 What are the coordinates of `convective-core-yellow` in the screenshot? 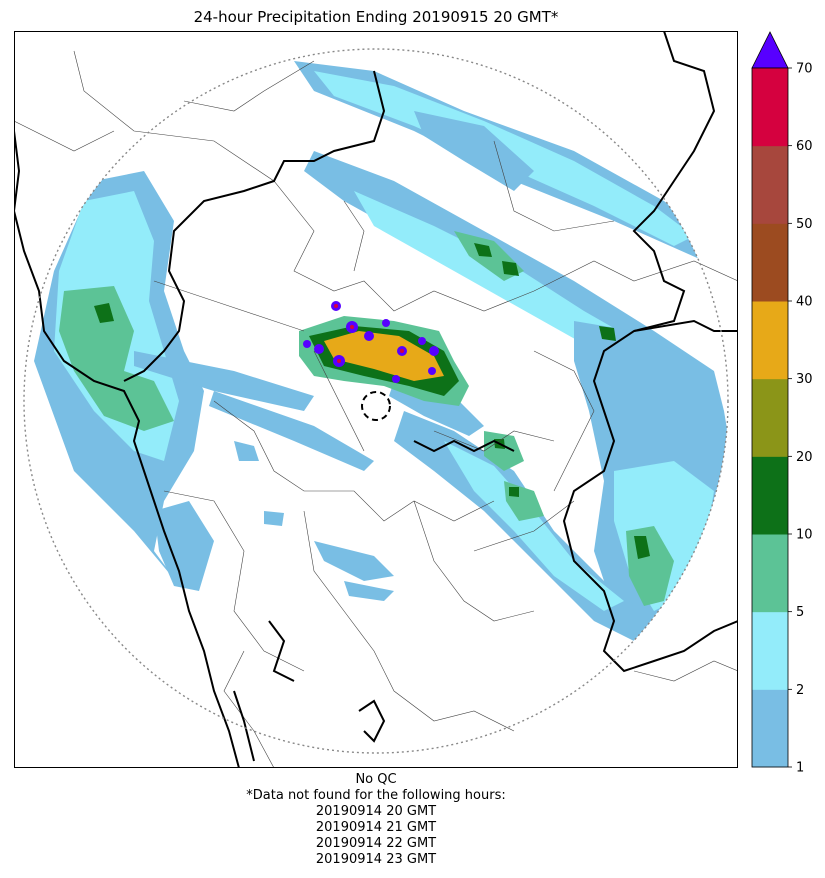 It's located at (384, 356).